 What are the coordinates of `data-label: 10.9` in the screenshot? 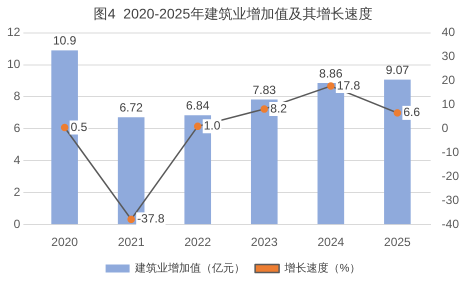 It's located at (64, 41).